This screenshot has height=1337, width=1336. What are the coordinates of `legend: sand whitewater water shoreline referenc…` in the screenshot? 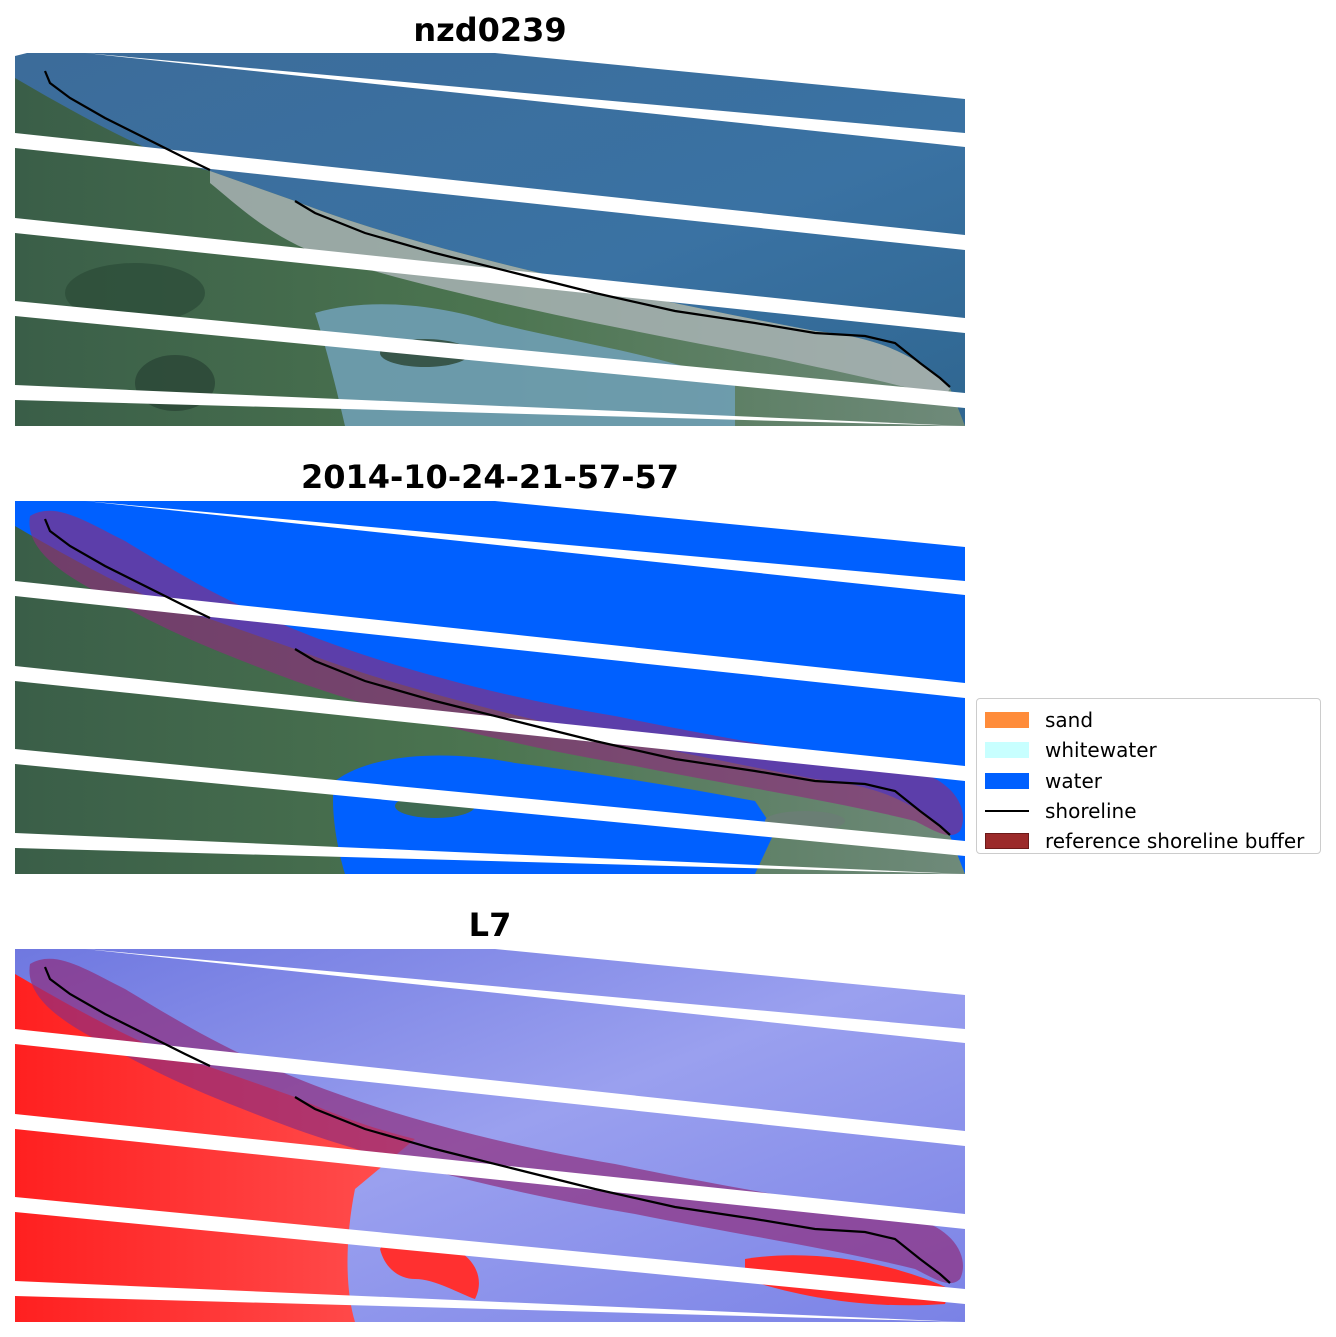 It's located at (1148, 776).